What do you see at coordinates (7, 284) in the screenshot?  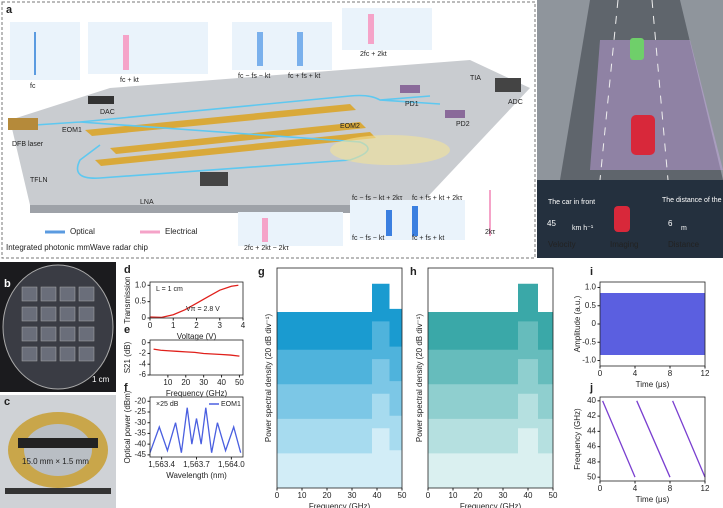 I see `panel-letter: b` at bounding box center [7, 284].